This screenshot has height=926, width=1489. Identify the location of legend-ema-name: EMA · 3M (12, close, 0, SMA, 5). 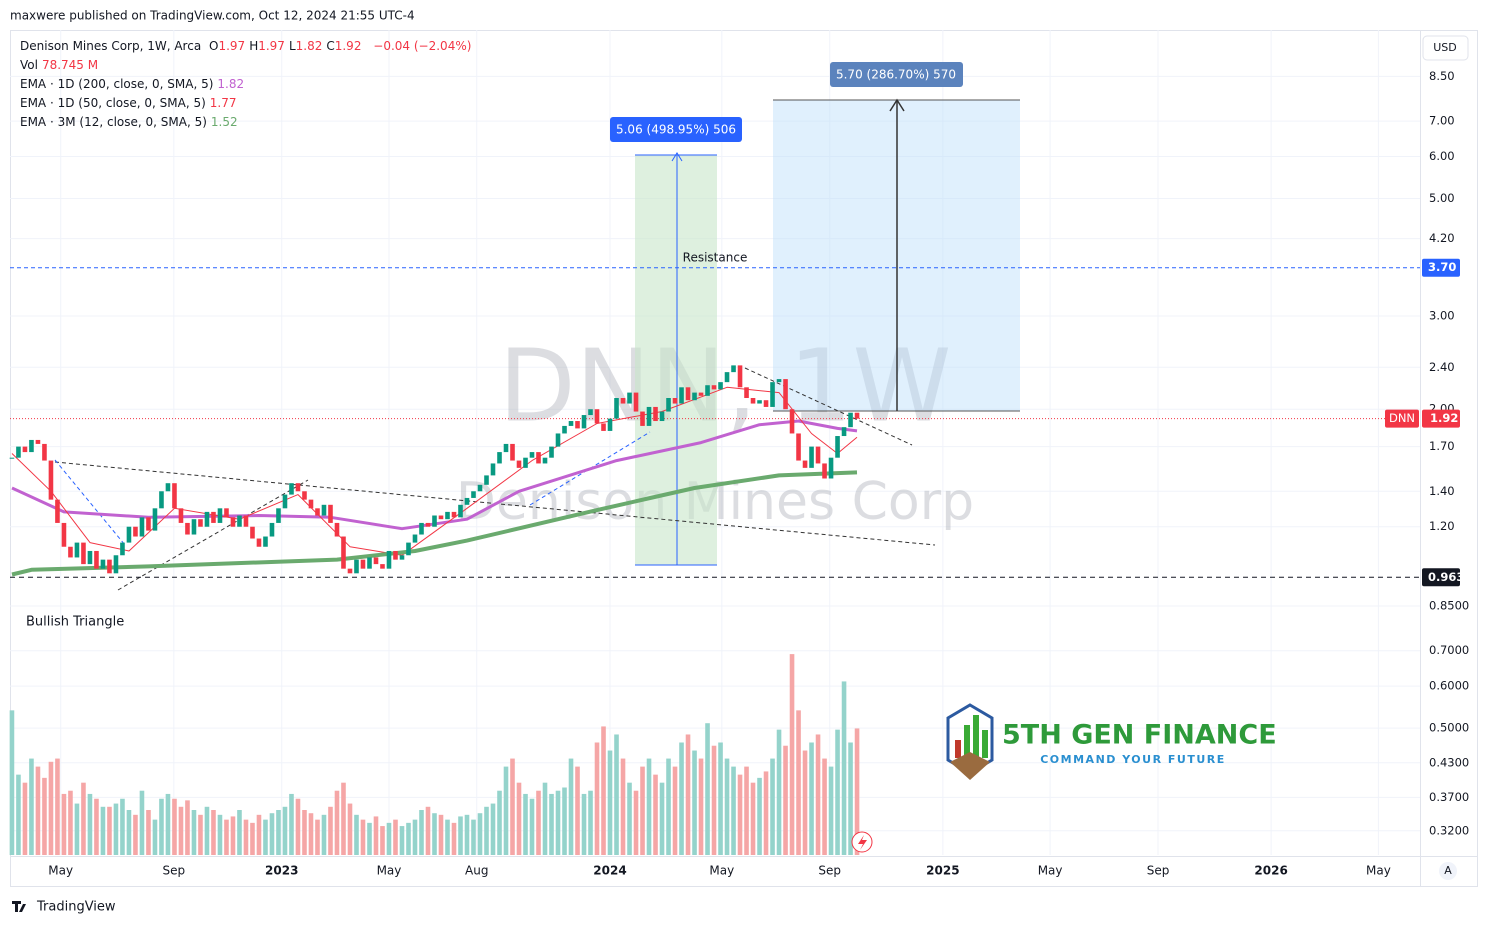
(113, 122).